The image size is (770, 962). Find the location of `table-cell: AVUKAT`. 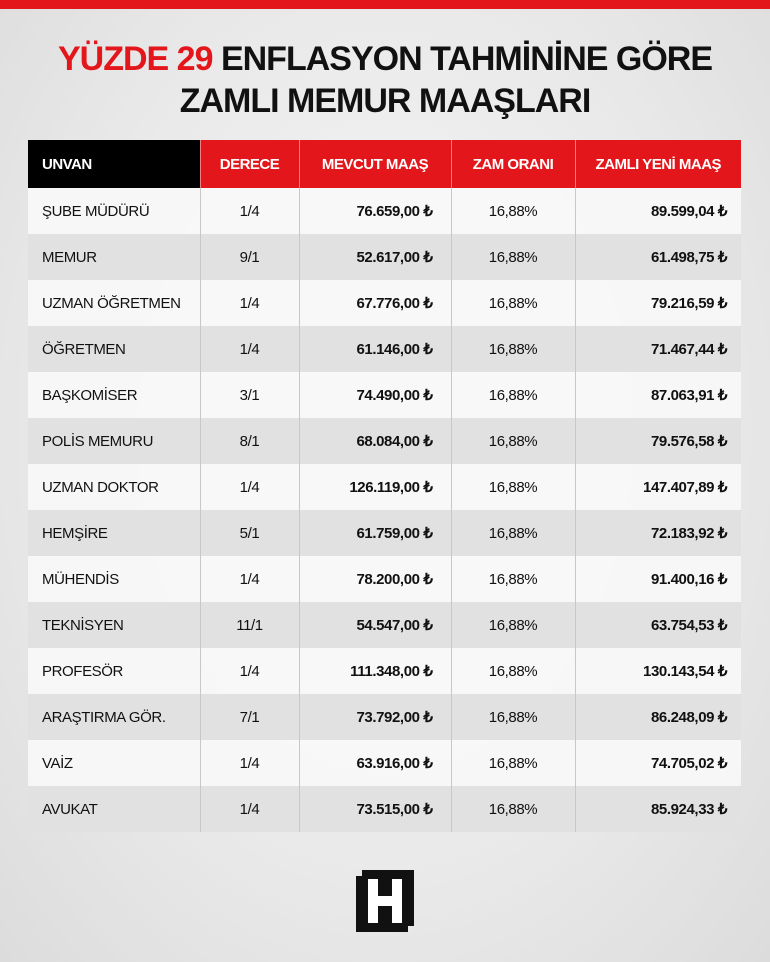

table-cell: AVUKAT is located at coordinates (114, 809).